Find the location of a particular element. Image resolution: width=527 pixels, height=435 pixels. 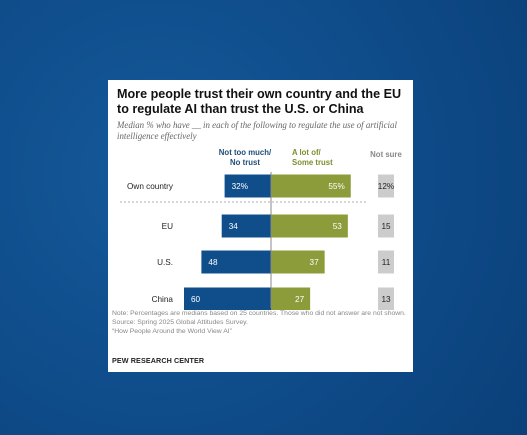

category-label-china: China is located at coordinates (163, 299).